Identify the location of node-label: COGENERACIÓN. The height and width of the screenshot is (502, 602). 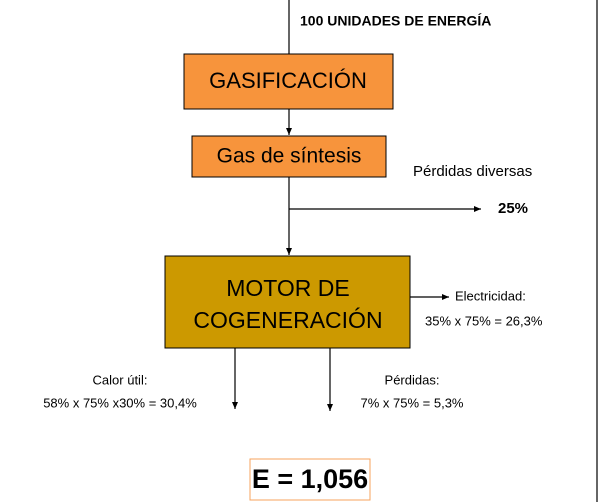
(287, 320).